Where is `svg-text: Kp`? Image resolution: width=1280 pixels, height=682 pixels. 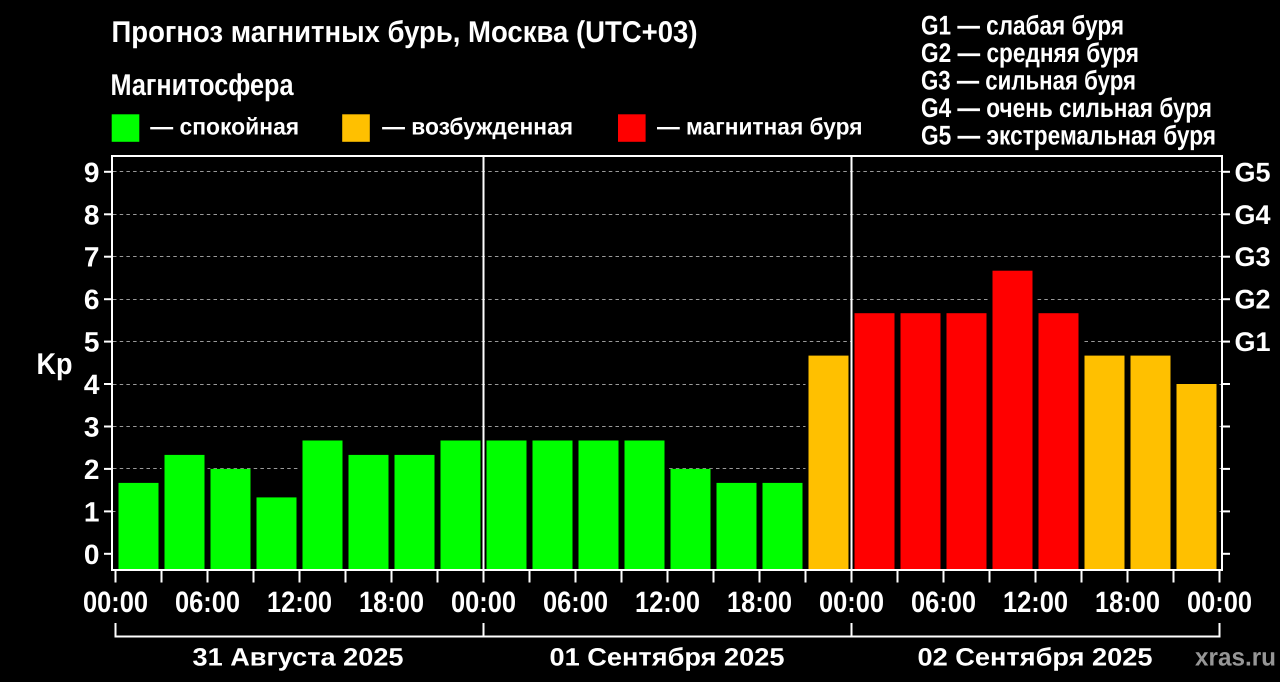
svg-text: Kp is located at coordinates (55, 364).